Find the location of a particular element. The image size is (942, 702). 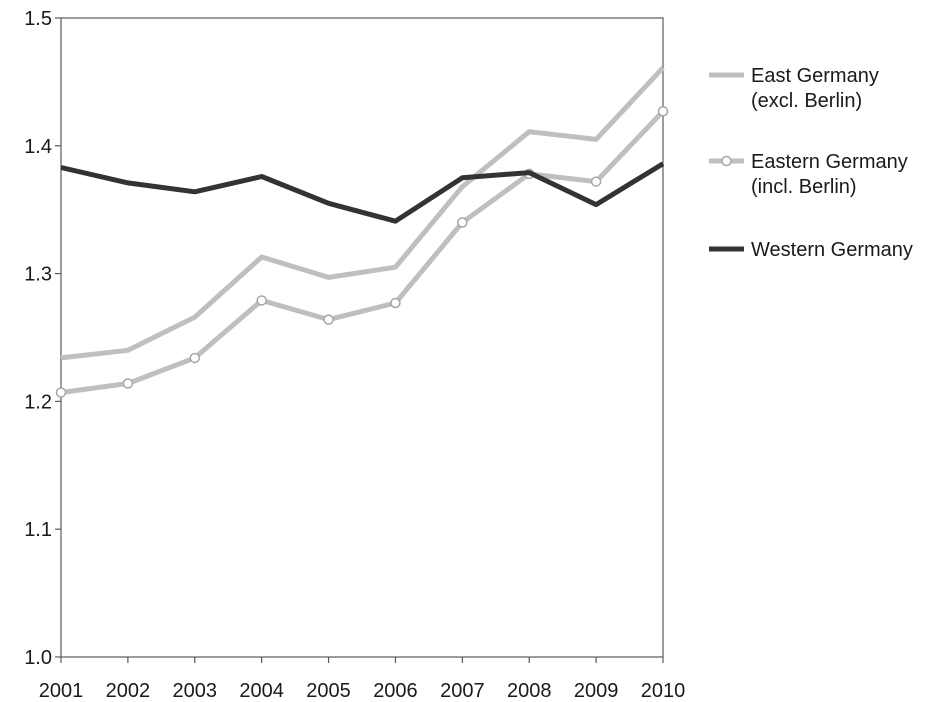

y-axis: 1.0 1.1 1.2 1.3 1.4 1.5 is located at coordinates (42, 338).